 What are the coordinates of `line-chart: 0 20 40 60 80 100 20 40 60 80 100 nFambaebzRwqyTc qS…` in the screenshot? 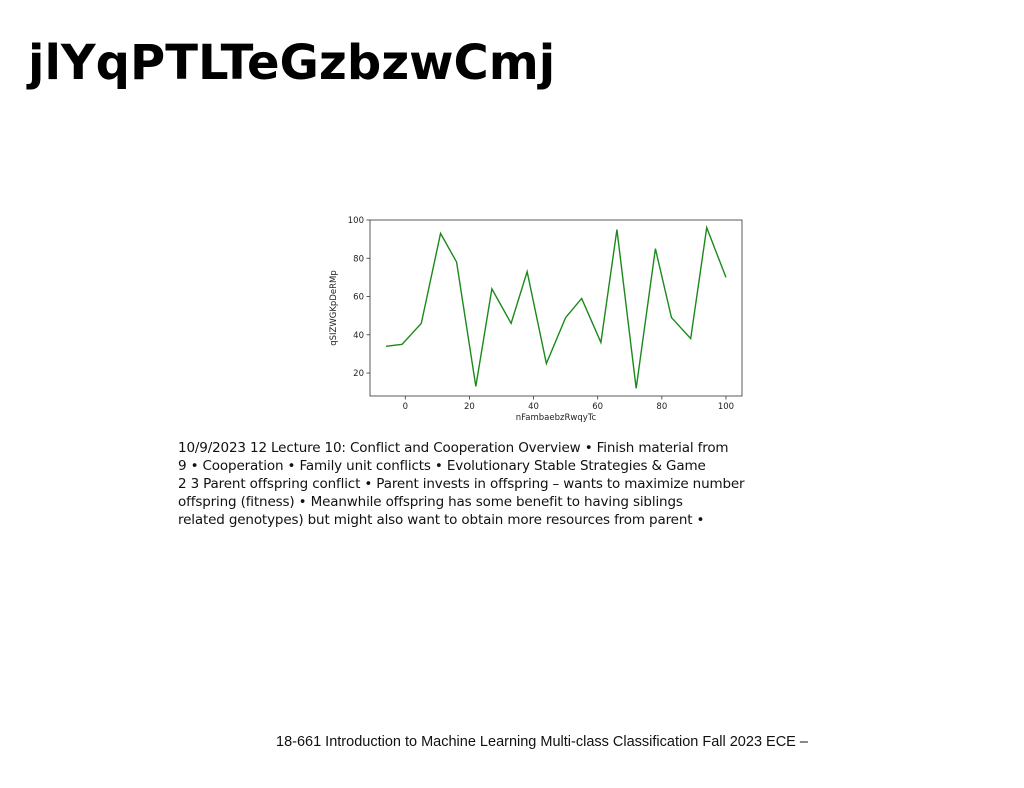 It's located at (540, 316).